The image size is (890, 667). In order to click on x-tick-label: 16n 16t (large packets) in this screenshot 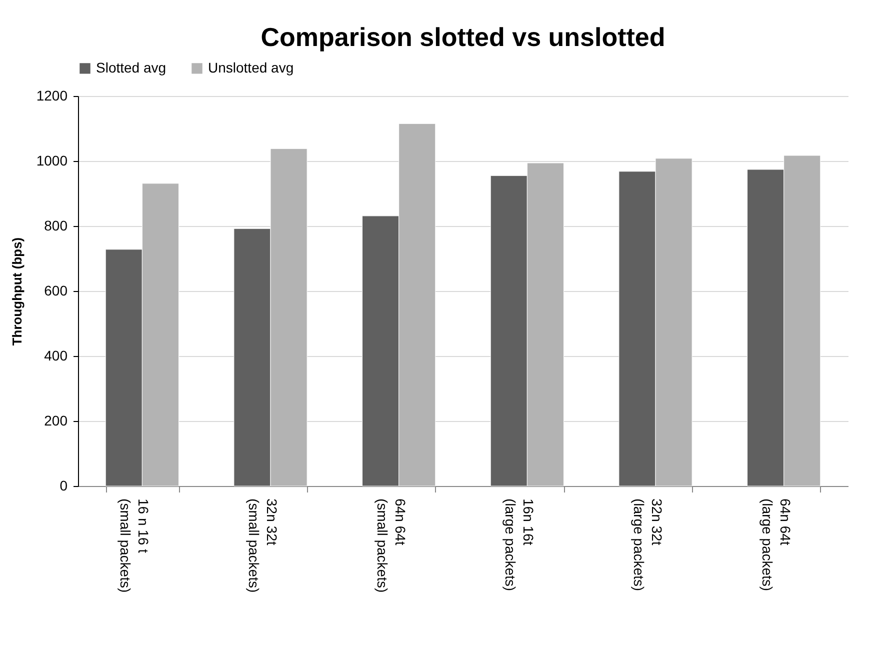, I will do `click(519, 545)`.